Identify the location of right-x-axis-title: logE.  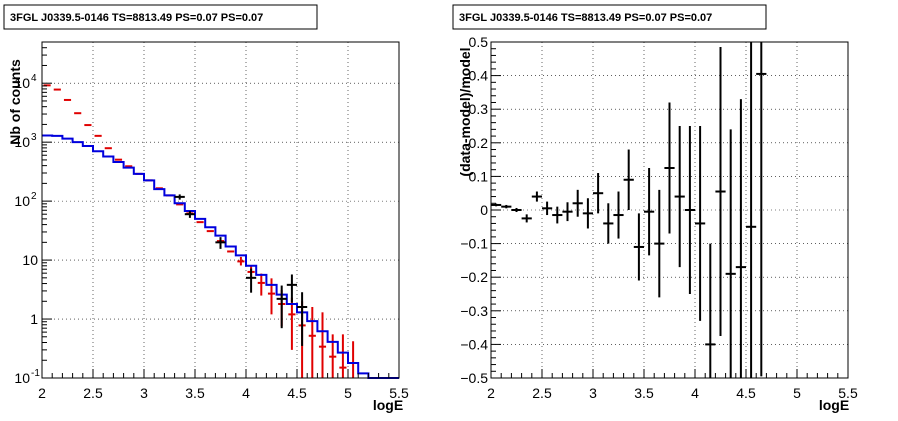
(834, 405).